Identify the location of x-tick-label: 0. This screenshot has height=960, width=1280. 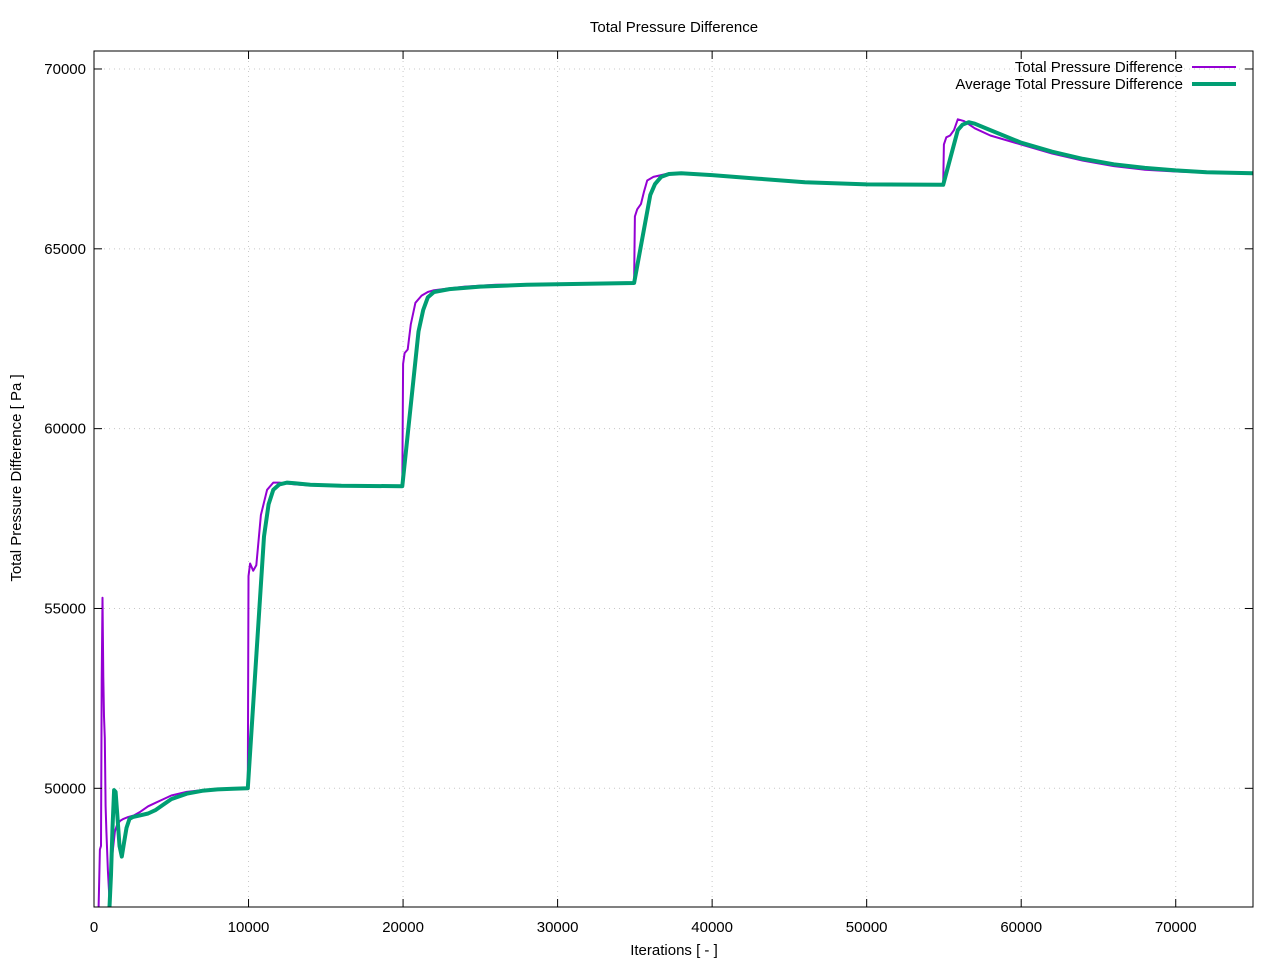
(94, 927).